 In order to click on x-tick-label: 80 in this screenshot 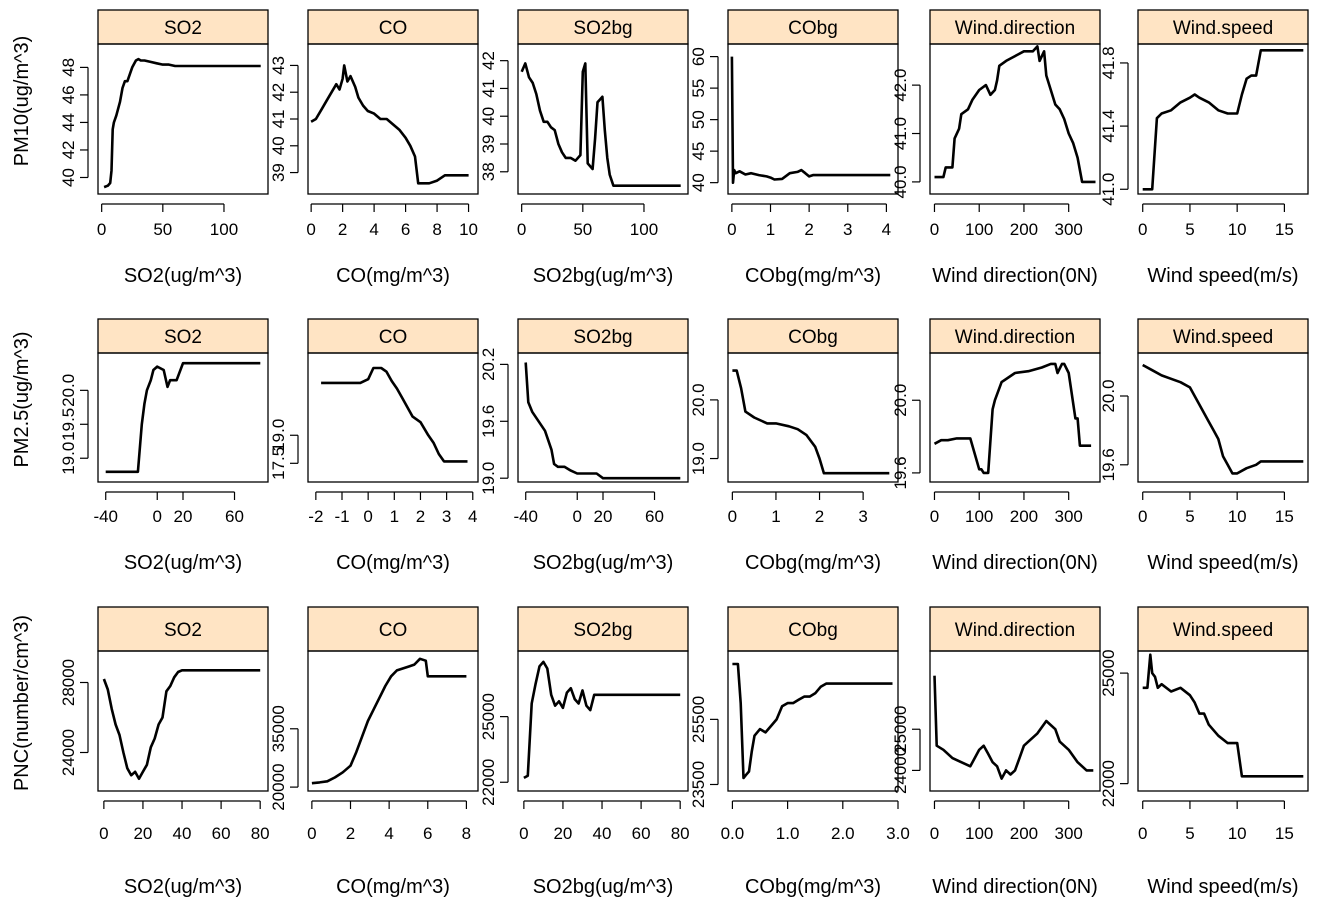, I will do `click(260, 833)`.